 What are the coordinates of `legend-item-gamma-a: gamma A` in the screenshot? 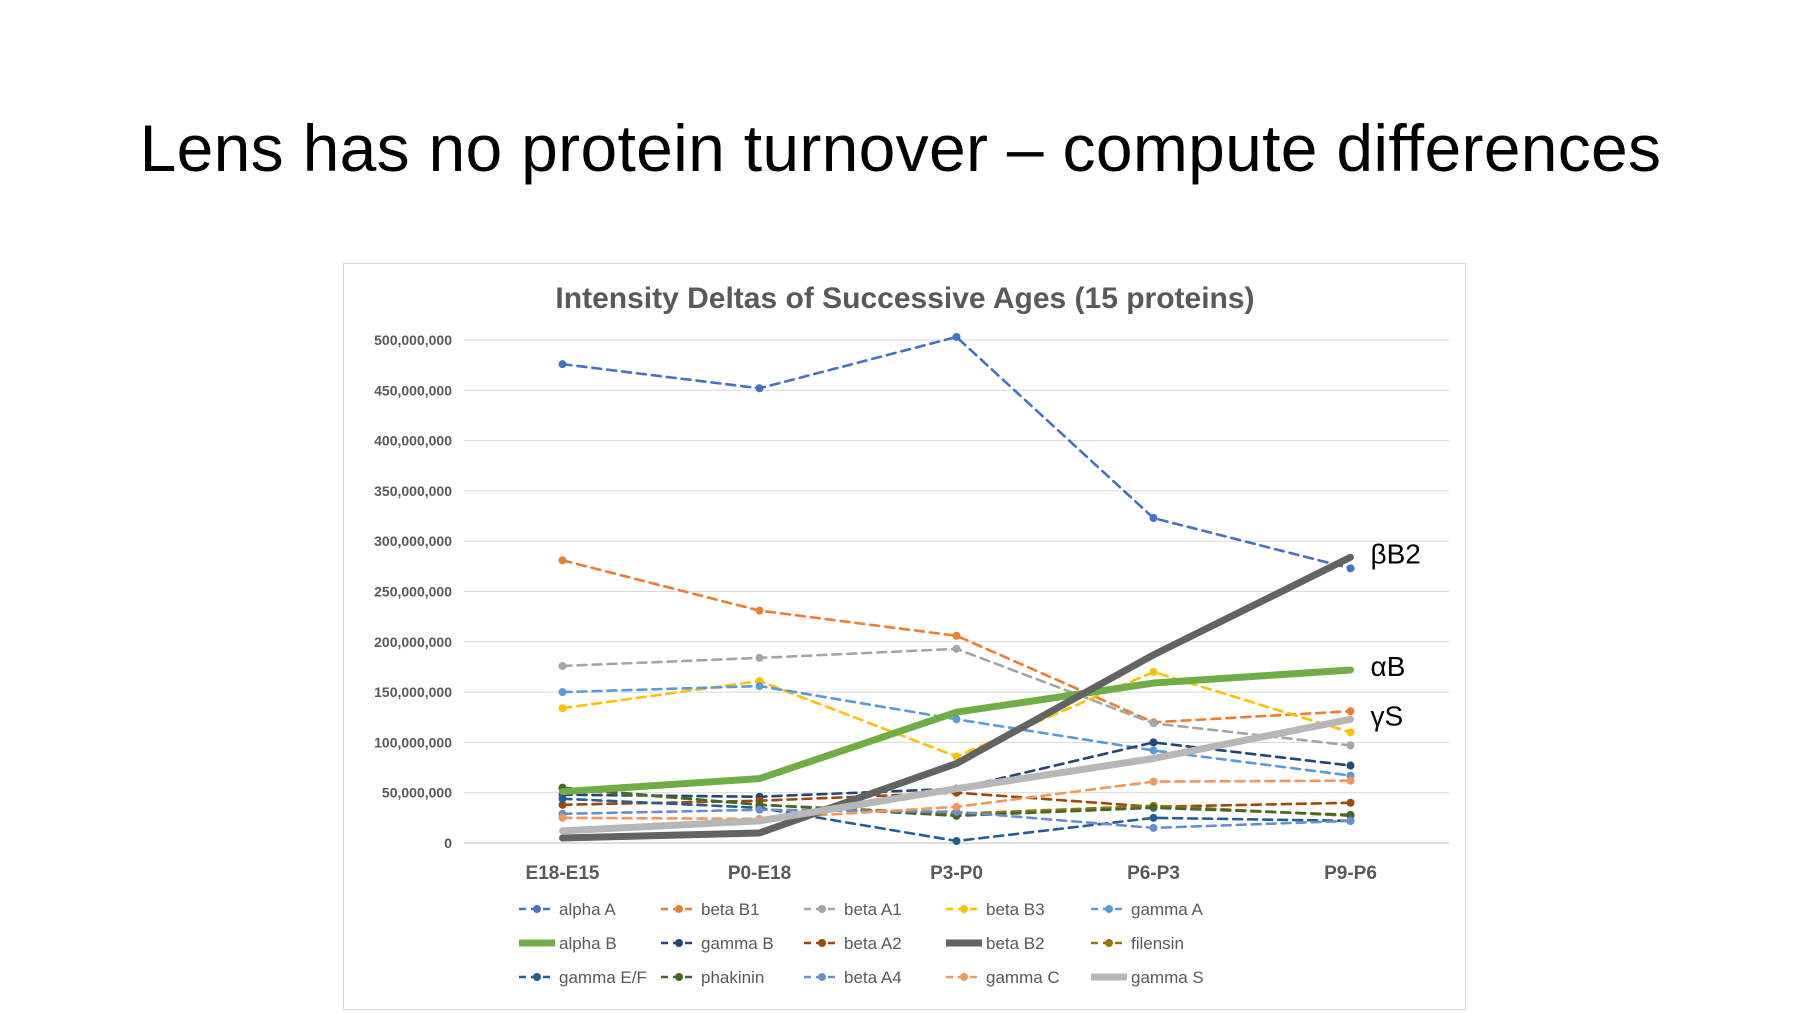 It's located at (1147, 909).